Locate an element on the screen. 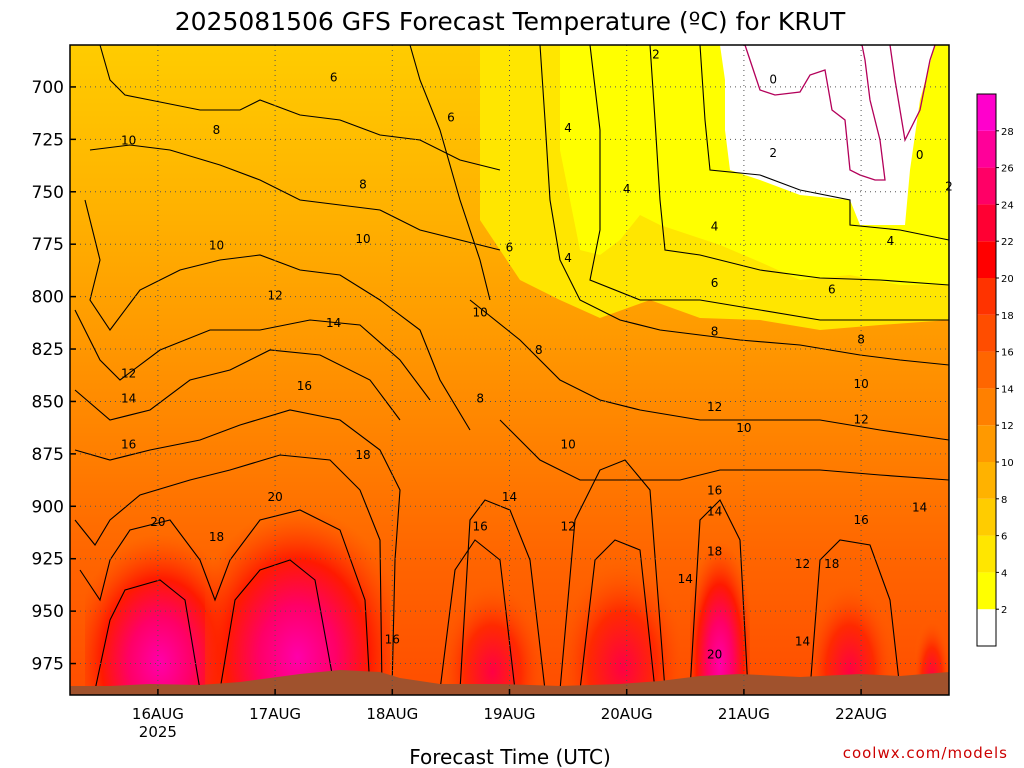 Image resolution: width=1024 pixels, height=768 pixels. contour-label-21: 10 is located at coordinates (480, 312).